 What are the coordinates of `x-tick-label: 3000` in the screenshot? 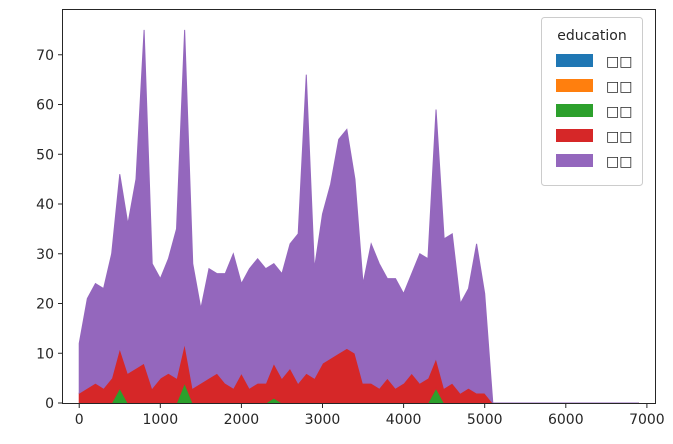 It's located at (323, 420).